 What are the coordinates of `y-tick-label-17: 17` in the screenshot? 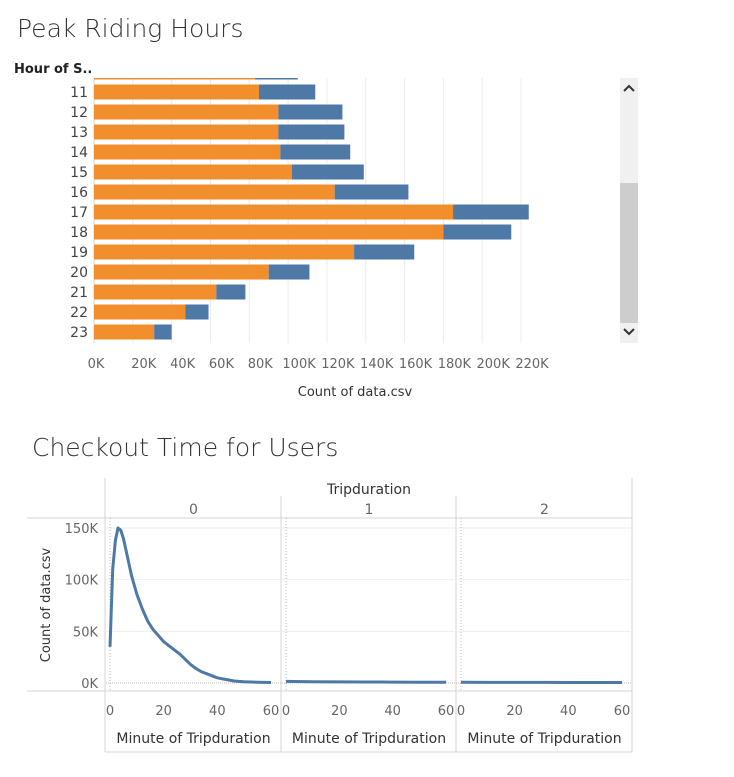 It's located at (79, 213).